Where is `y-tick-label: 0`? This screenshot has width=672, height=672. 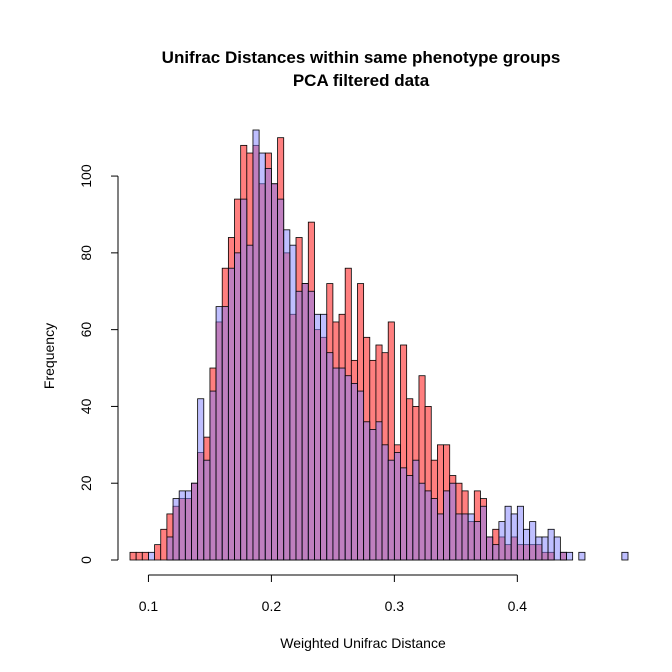
y-tick-label: 0 is located at coordinates (86, 560).